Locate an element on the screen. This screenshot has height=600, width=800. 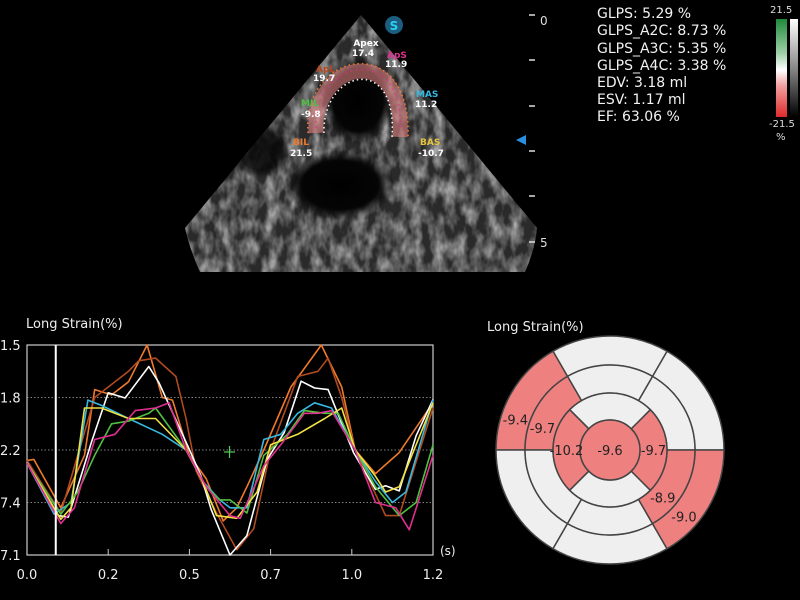
bullseye-value: -9.0 is located at coordinates (683, 518).